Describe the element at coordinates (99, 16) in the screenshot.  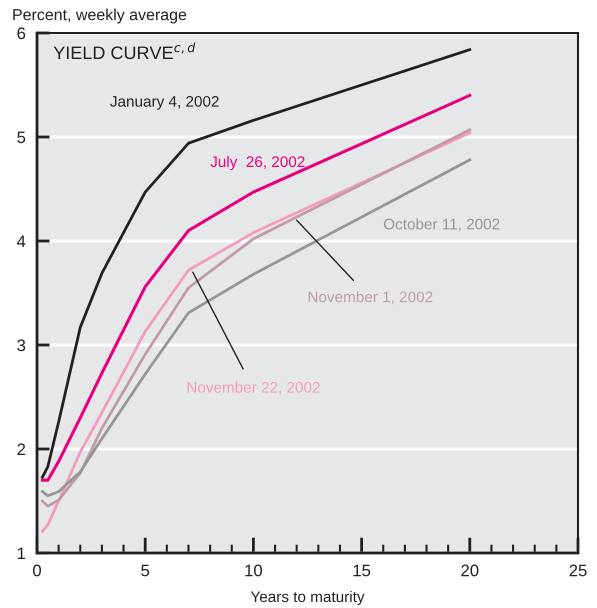
I see `y-axis-title: Percent, weekly average` at that location.